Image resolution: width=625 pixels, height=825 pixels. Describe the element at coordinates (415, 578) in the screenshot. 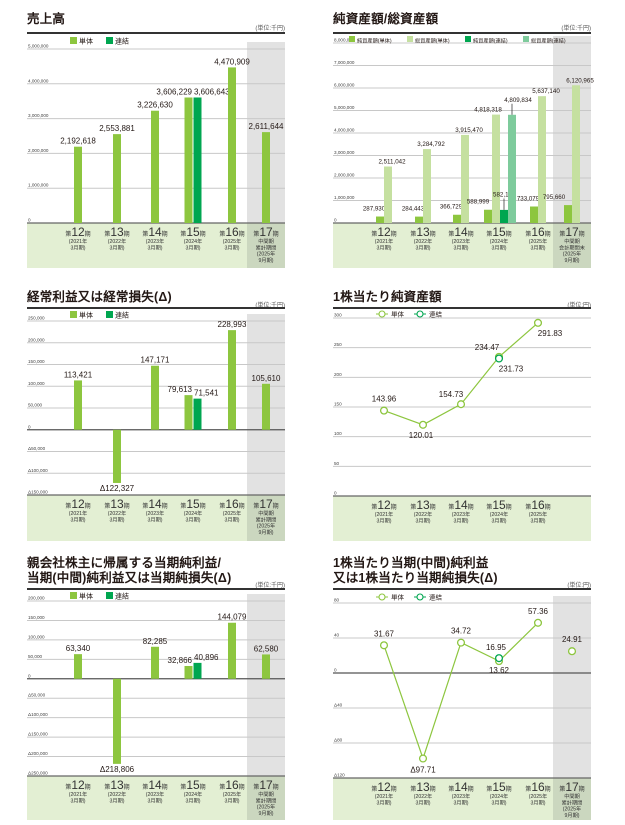

I see `title-line: 又は1株当たり当期純損失(Δ)` at that location.